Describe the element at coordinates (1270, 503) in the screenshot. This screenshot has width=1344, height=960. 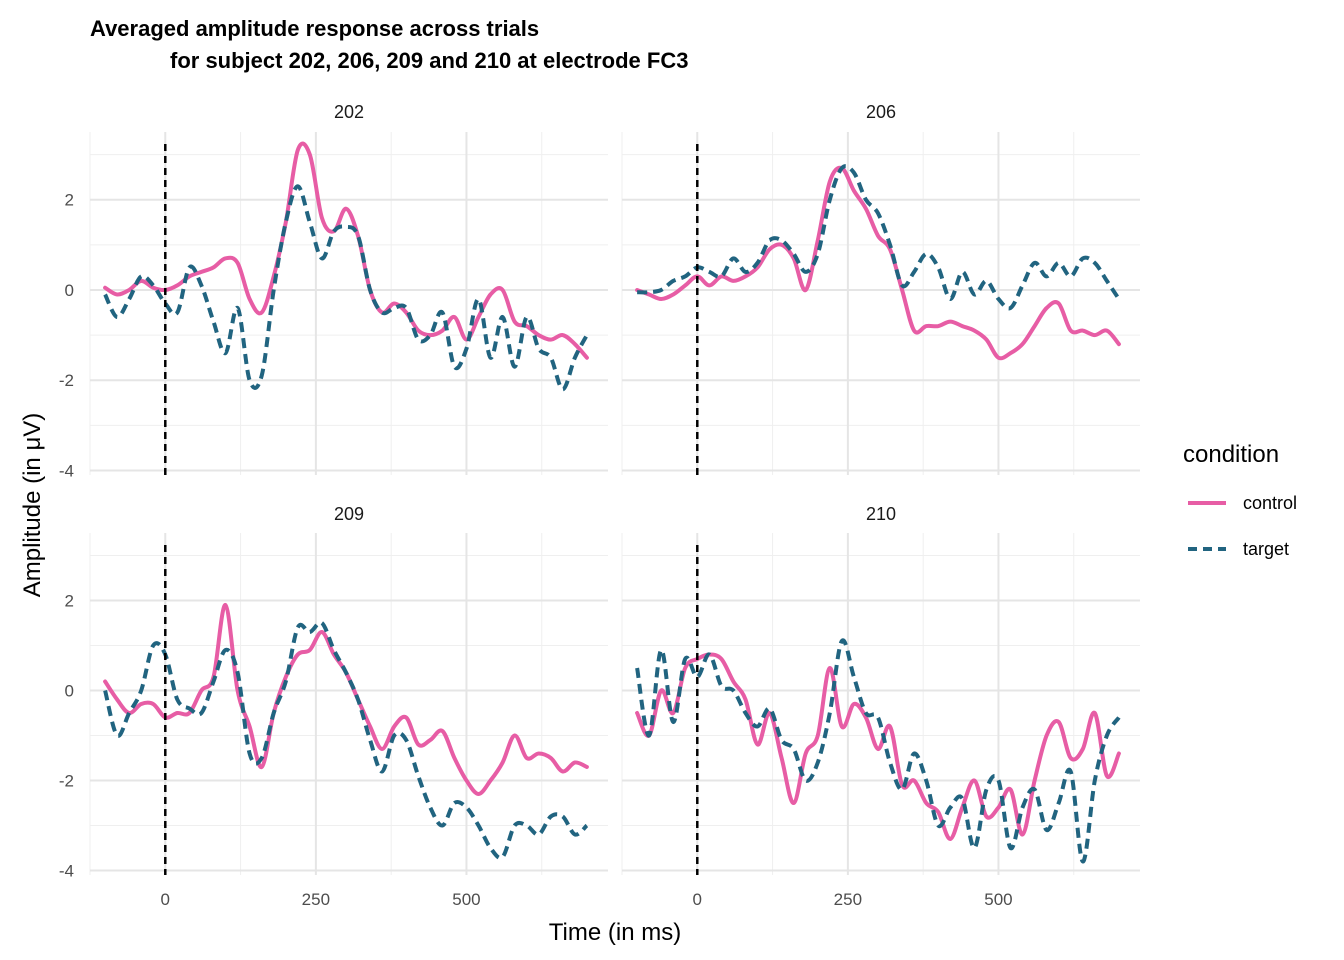
I see `legend-label-control: control` at that location.